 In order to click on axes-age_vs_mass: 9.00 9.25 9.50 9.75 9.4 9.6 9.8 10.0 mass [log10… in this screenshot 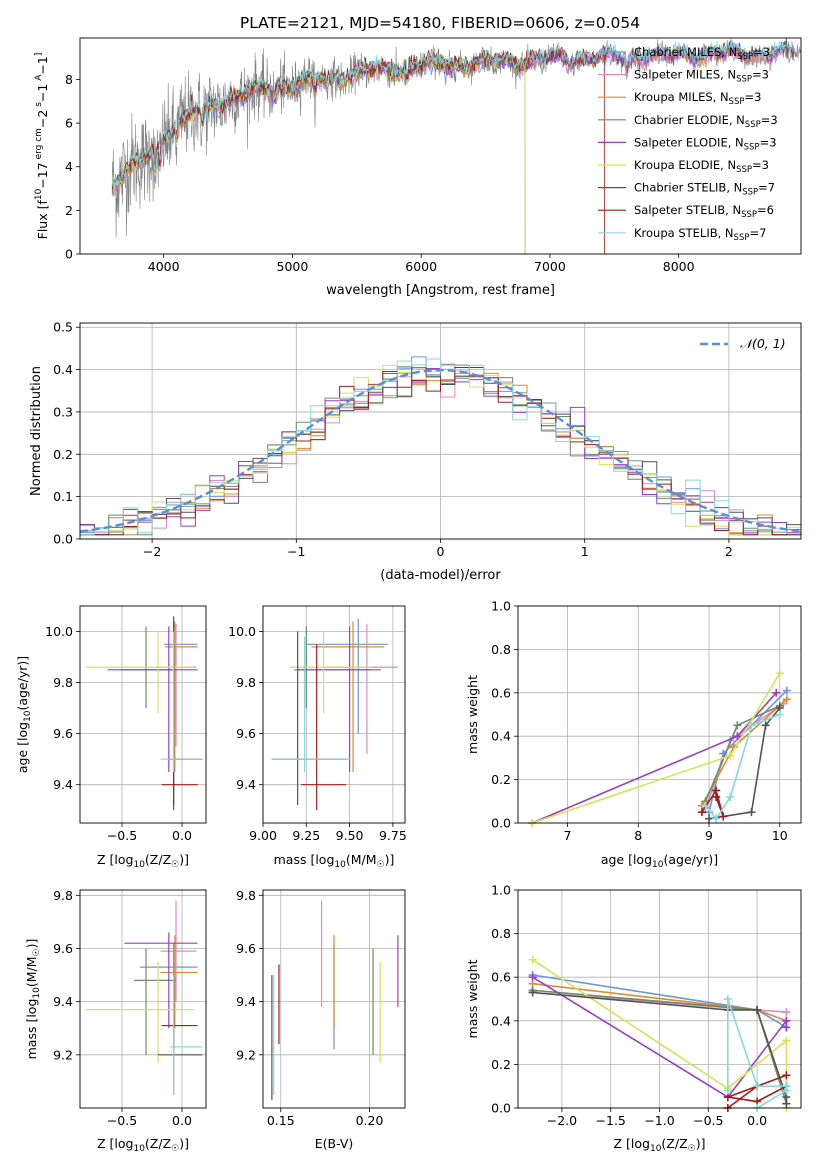, I will do `click(317, 737)`.